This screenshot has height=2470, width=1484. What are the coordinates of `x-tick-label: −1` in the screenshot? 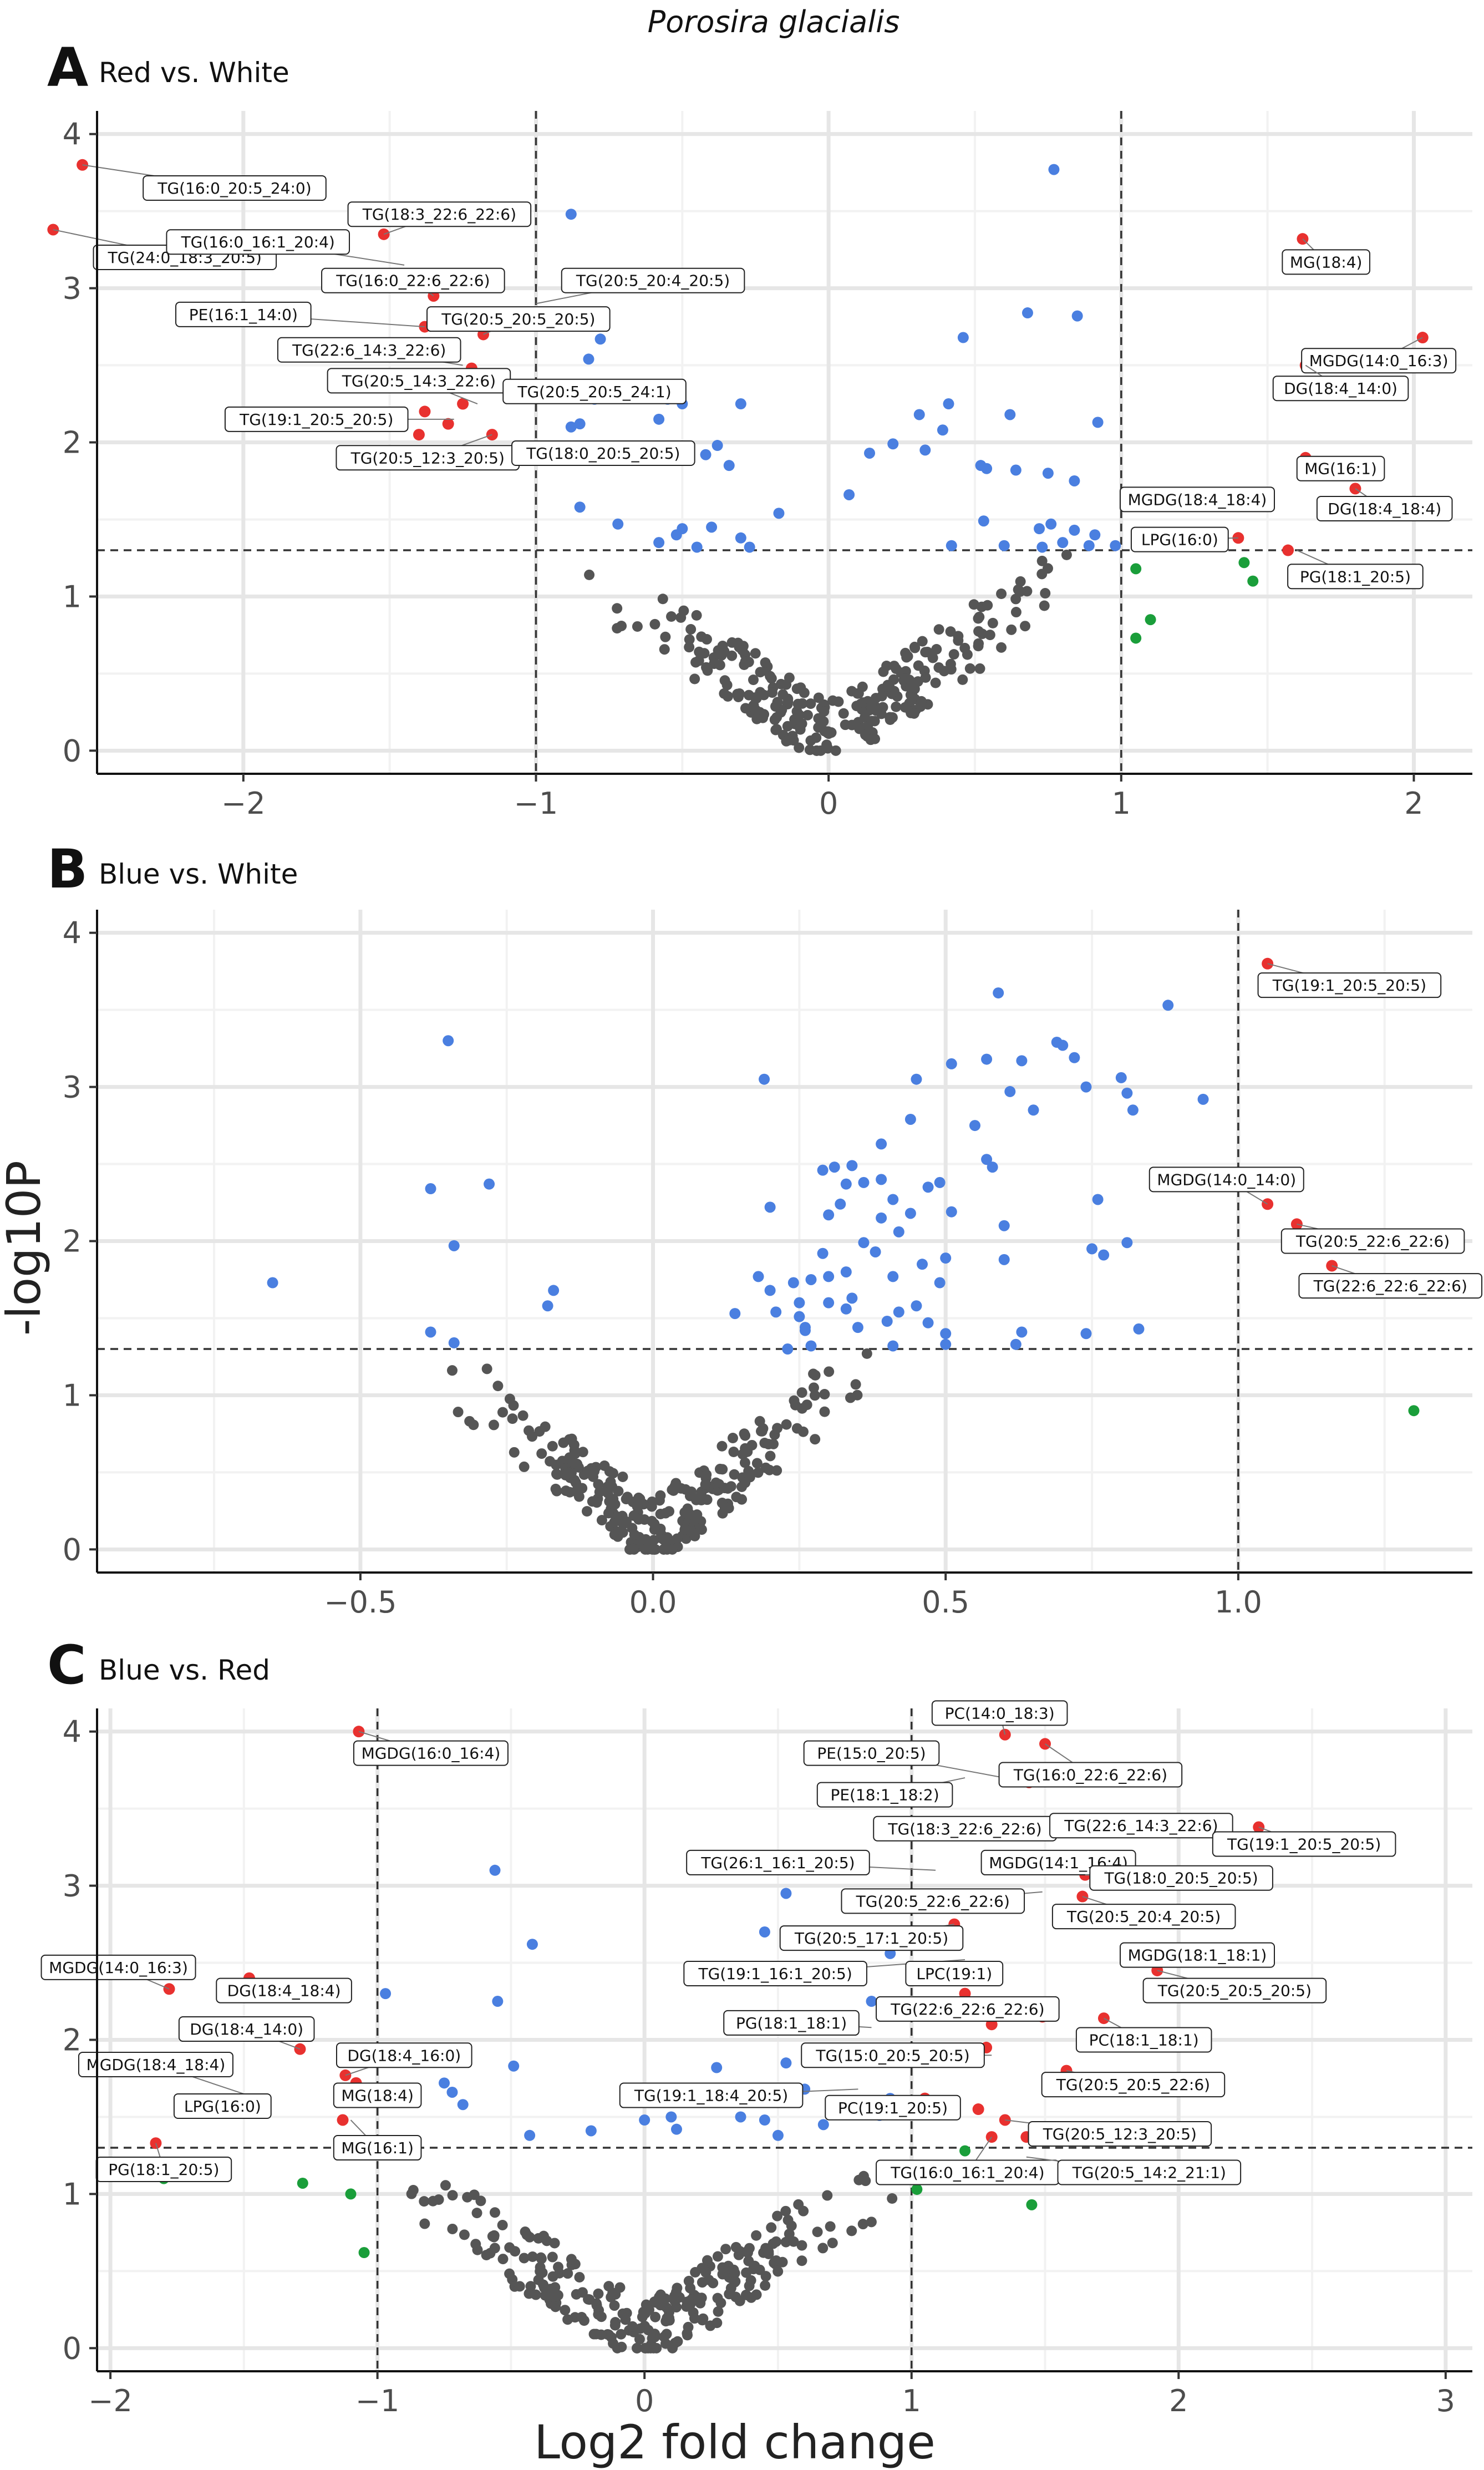 It's located at (536, 803).